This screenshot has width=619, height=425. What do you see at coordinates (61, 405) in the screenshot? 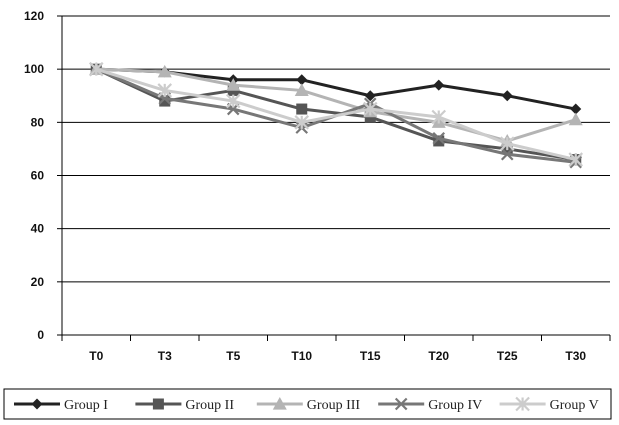
I see `legend-item-group-i: Group I` at bounding box center [61, 405].